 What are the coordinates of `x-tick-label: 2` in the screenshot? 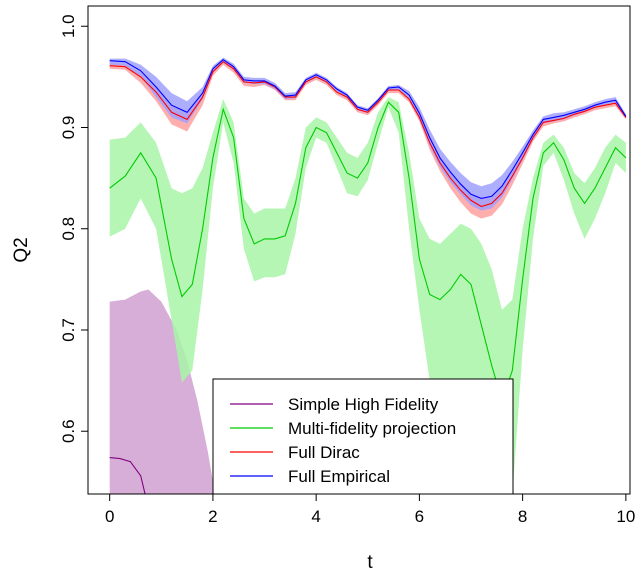 It's located at (212, 516).